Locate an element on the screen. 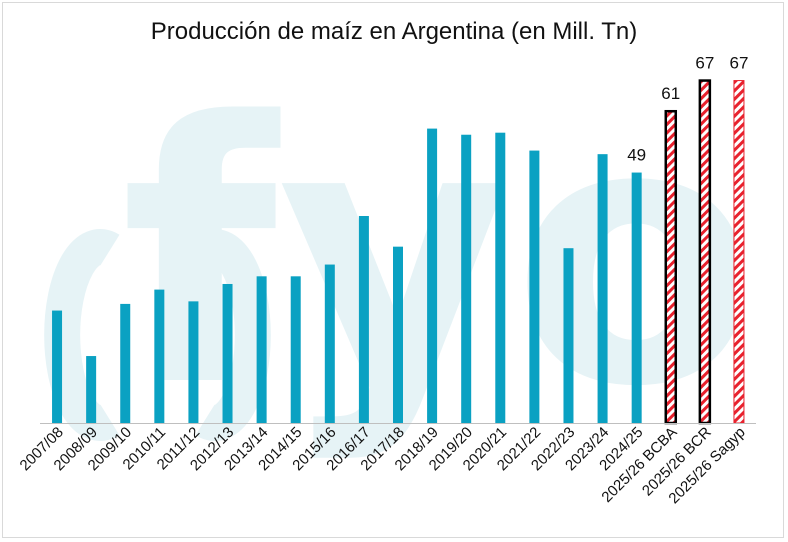 The image size is (788, 542). bar-2025-26-sagyp is located at coordinates (739, 252).